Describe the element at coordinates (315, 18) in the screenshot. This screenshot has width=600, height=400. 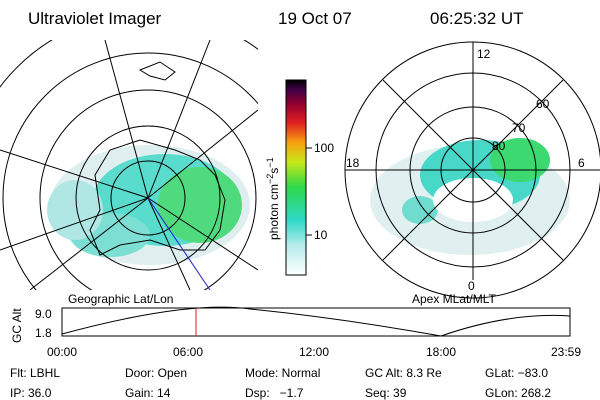
I see `date: 19 Oct 07` at that location.